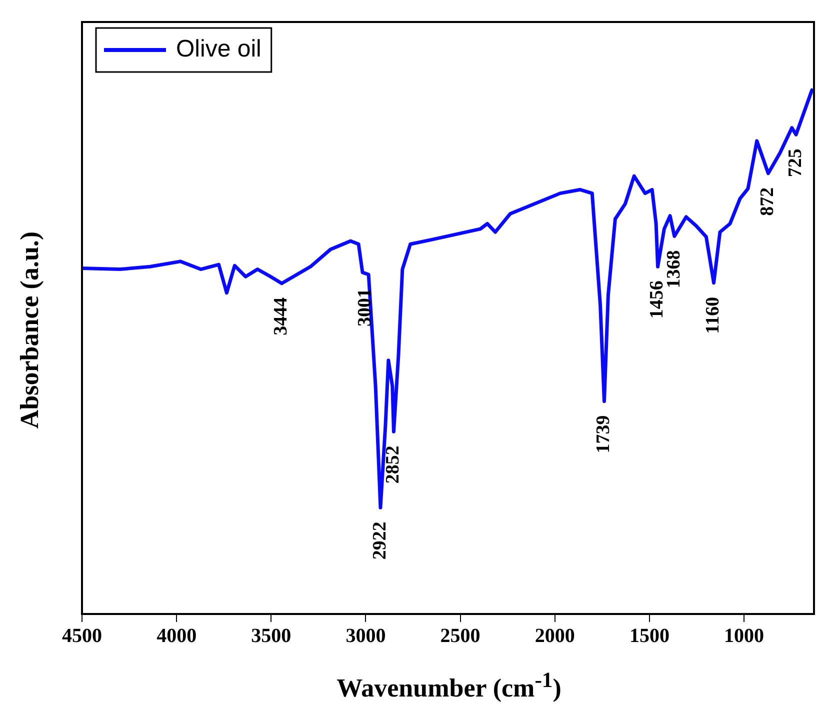 Image resolution: width=816 pixels, height=707 pixels. Describe the element at coordinates (176, 636) in the screenshot. I see `x-tick-label: 4000` at that location.